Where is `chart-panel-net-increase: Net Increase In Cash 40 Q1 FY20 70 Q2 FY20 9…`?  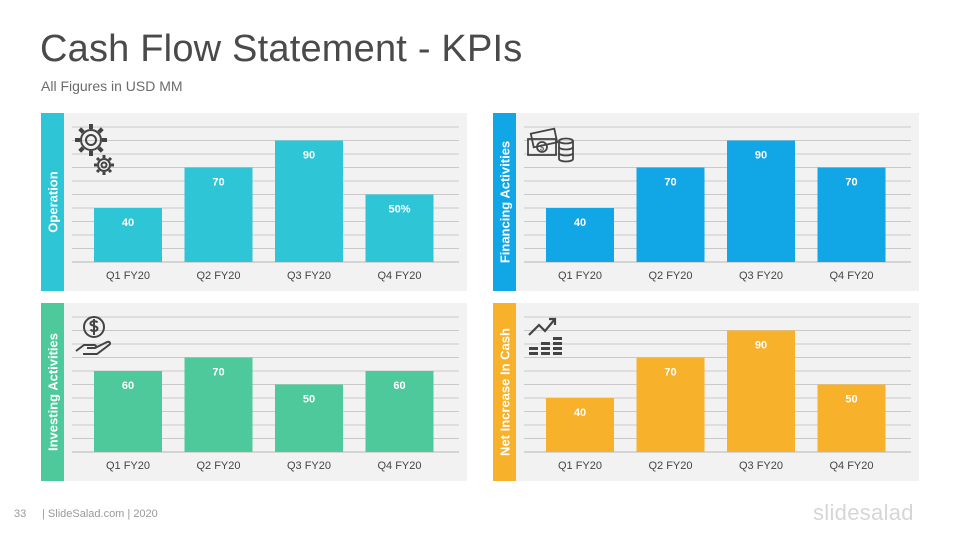 chart-panel-net-increase: Net Increase In Cash 40 Q1 FY20 70 Q2 FY20 9… is located at coordinates (706, 392).